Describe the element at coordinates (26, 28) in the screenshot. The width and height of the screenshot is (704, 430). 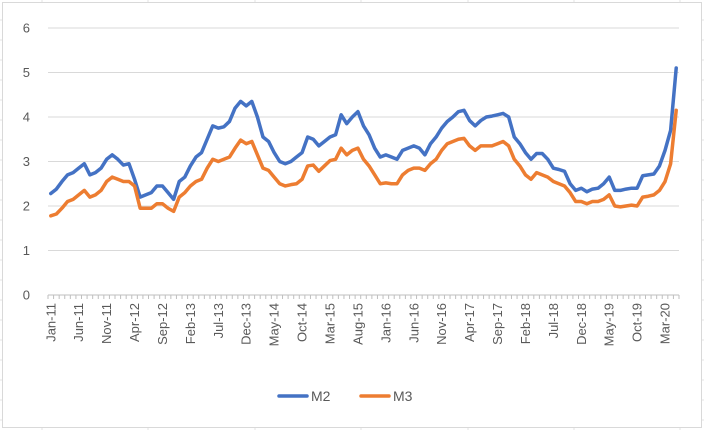
I see `y-tick-label: 6` at that location.